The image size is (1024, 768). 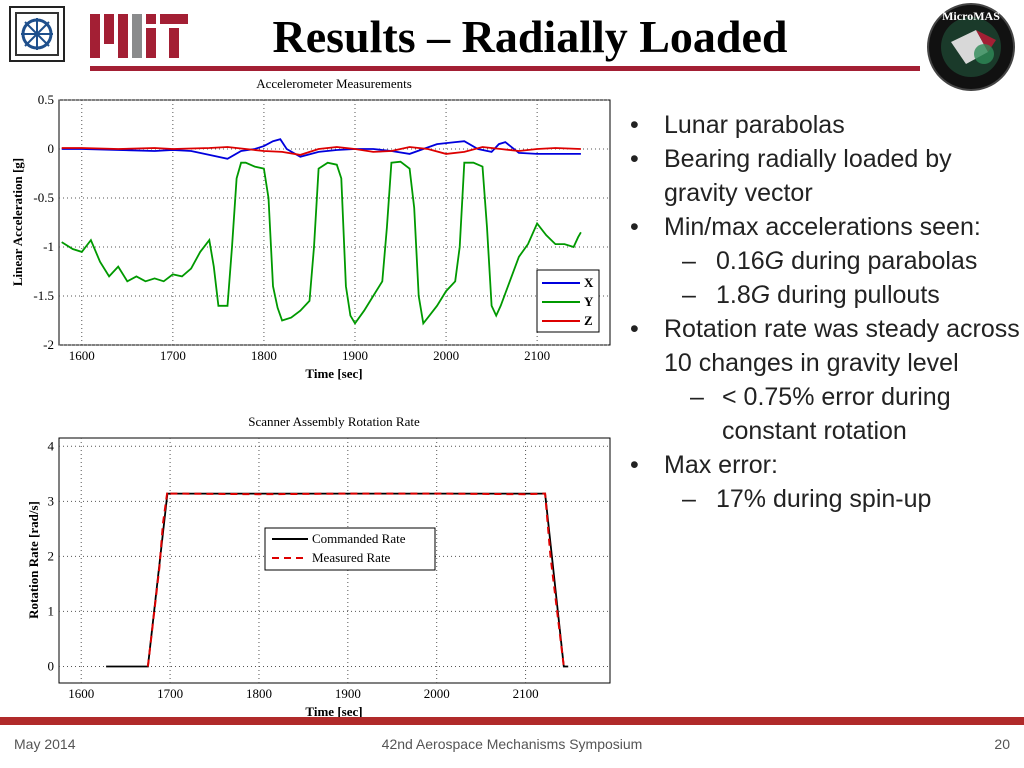 I want to click on mit-logo, so click(x=140, y=34).